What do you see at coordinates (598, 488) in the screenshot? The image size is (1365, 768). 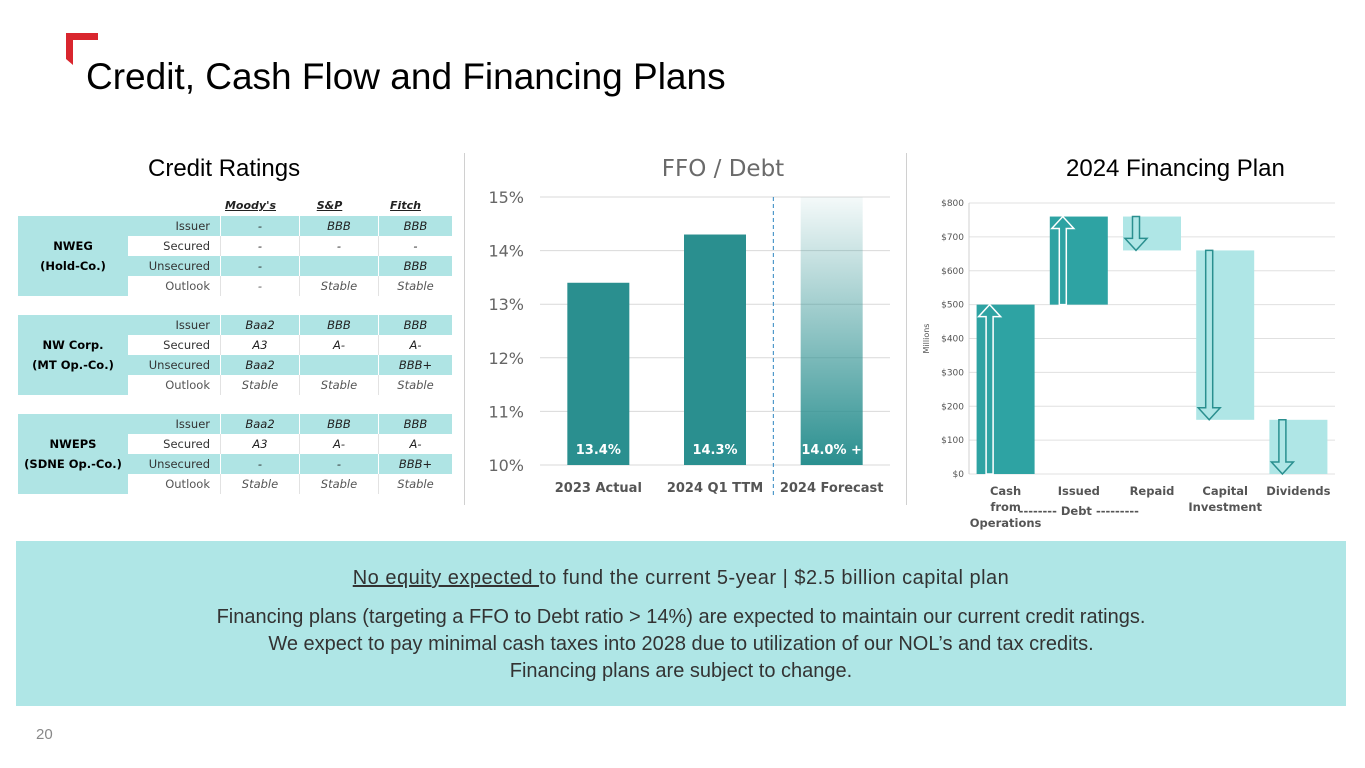 I see `x-tick-label: 2023 Actual` at bounding box center [598, 488].